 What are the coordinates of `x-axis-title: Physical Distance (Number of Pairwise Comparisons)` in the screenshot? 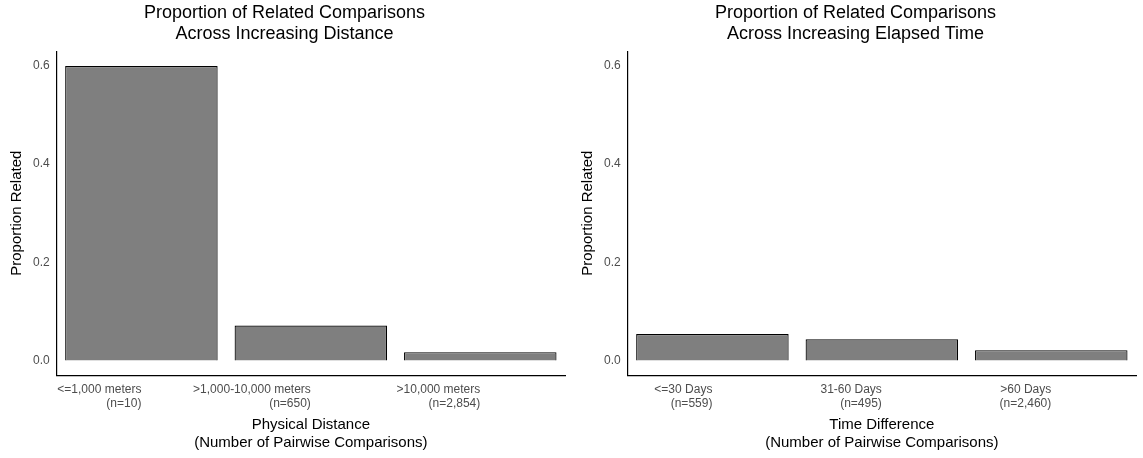 It's located at (311, 433).